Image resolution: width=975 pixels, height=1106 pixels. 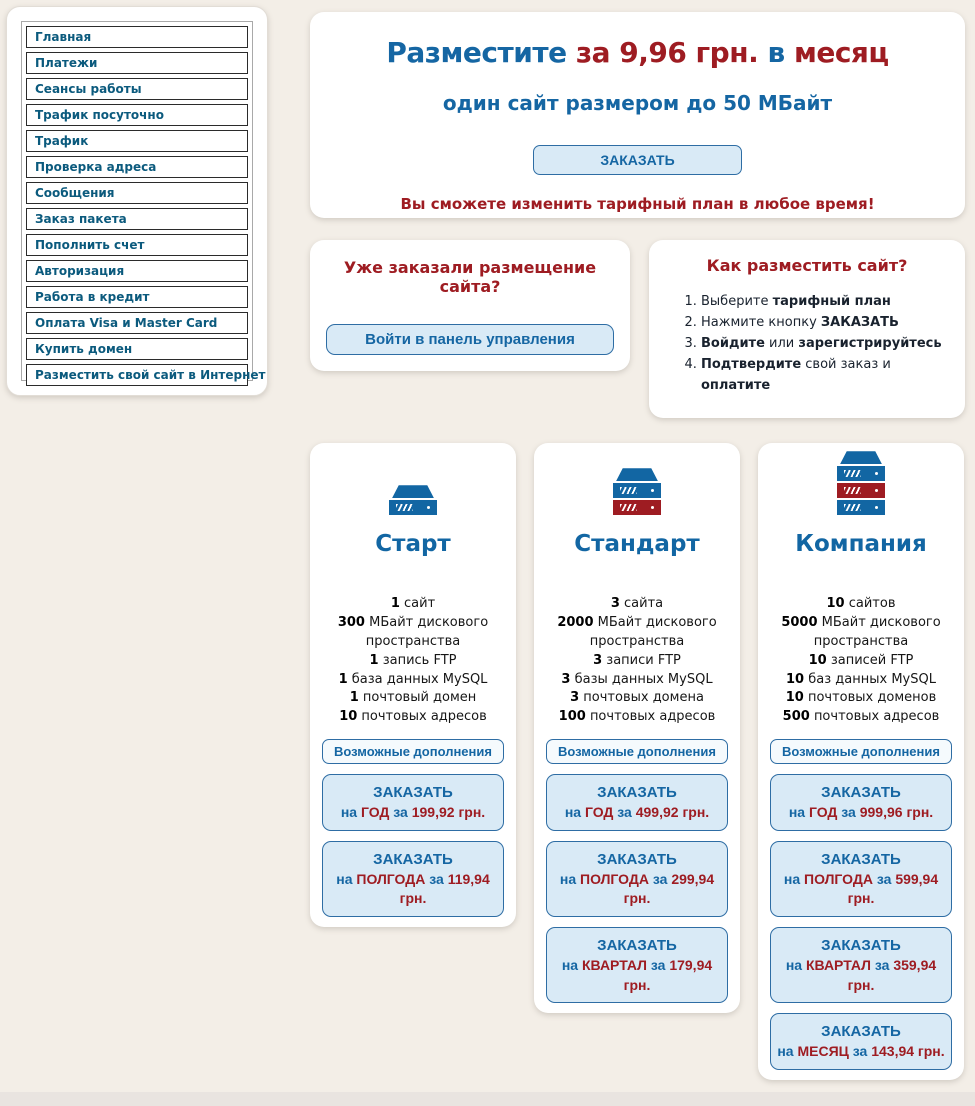 What do you see at coordinates (351, 623) in the screenshot?
I see `spec-number: 300` at bounding box center [351, 623].